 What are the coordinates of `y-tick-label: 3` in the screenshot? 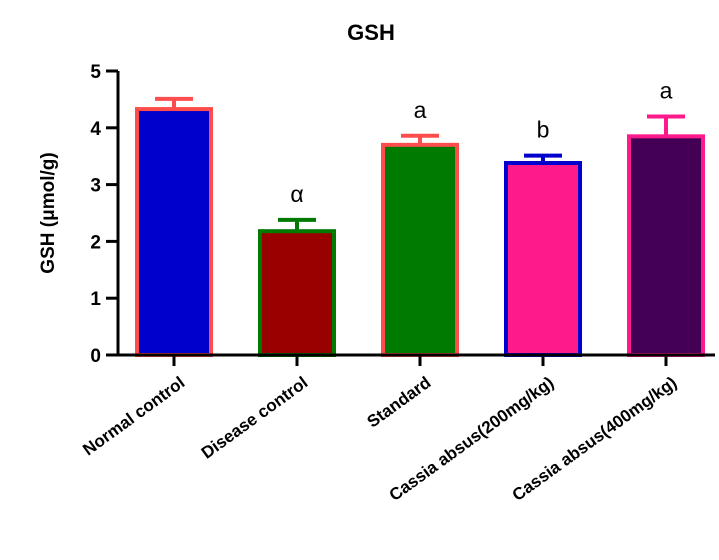 It's located at (95, 186).